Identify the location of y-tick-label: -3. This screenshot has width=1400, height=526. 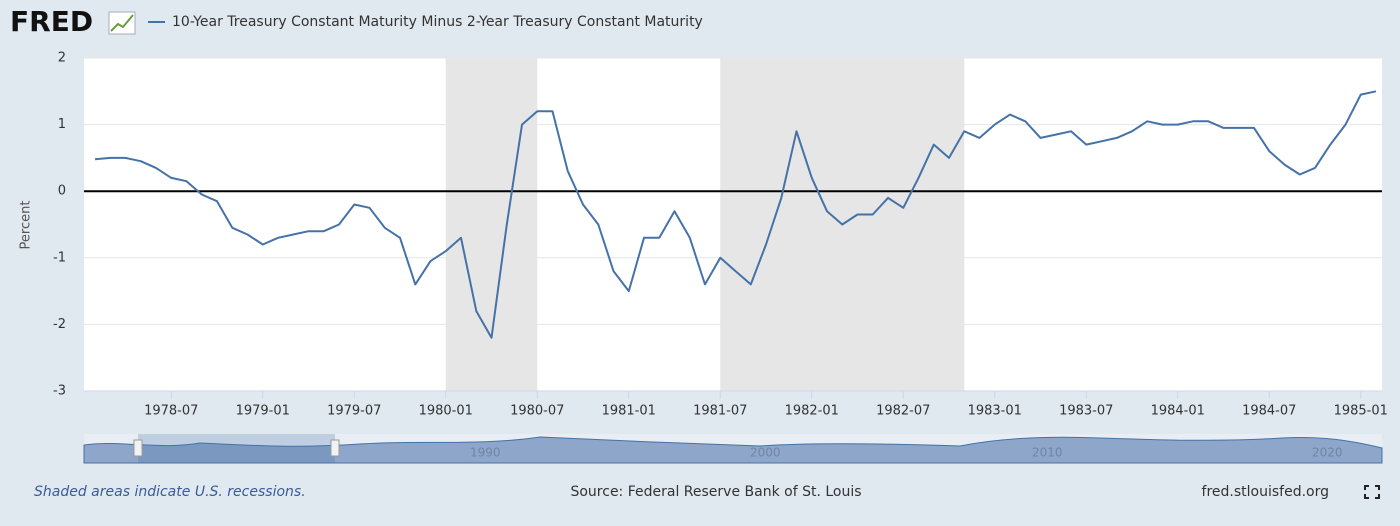
(59, 391).